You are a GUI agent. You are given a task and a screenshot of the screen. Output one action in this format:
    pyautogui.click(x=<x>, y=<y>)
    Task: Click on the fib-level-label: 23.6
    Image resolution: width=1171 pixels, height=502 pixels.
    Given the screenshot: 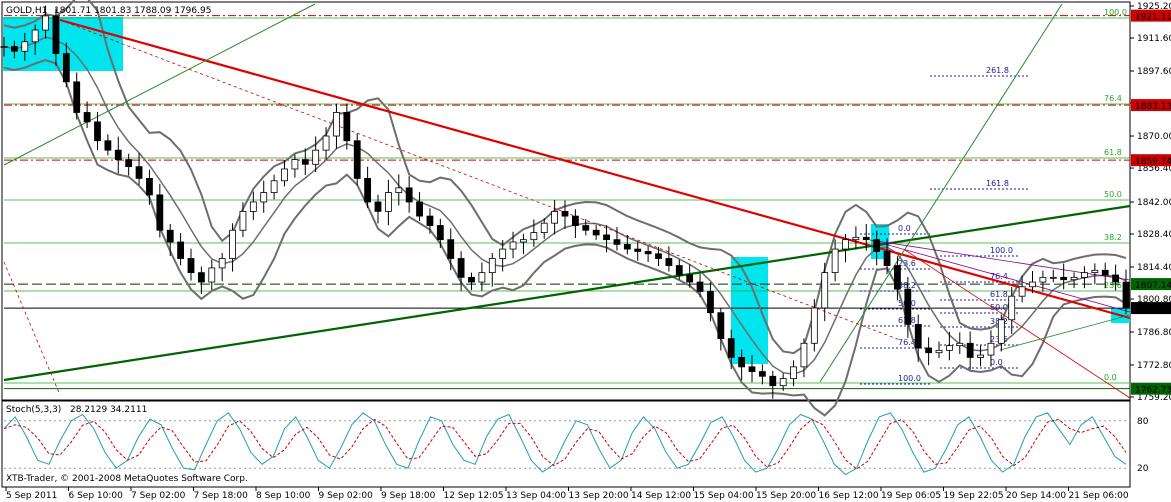 What is the action you would take?
    pyautogui.click(x=1113, y=285)
    